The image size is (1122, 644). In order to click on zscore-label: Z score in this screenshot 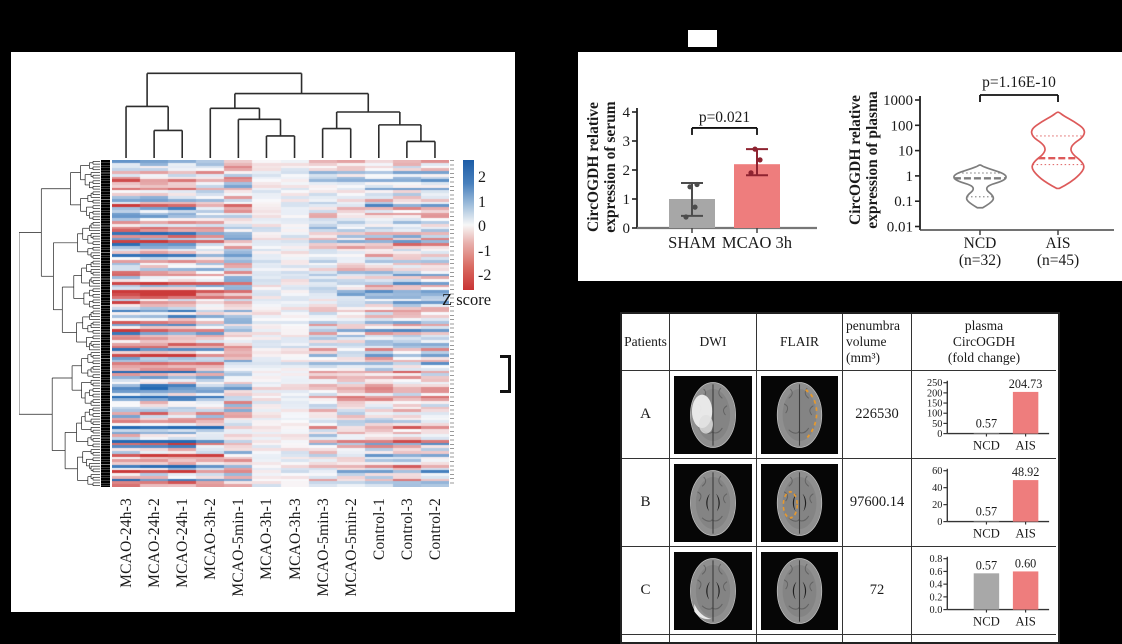, I will do `click(467, 299)`.